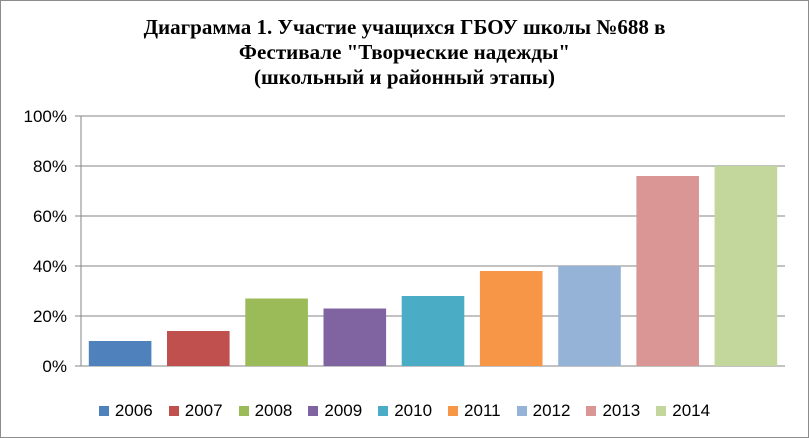 This screenshot has width=809, height=438. I want to click on legend-label: 2012, so click(551, 410).